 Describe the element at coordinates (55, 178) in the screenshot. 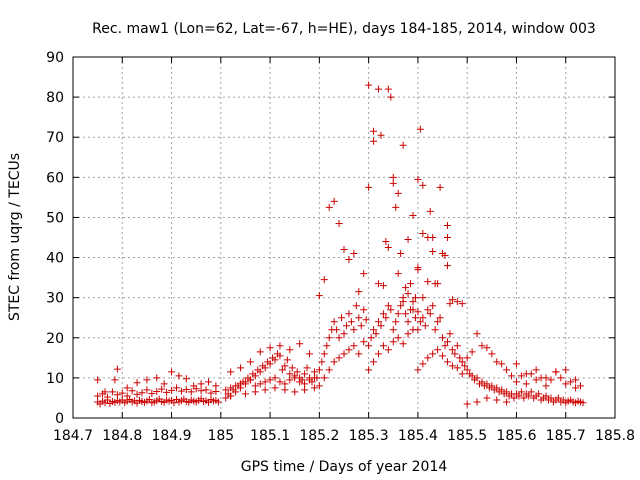

I see `y-tick-label: 60` at that location.